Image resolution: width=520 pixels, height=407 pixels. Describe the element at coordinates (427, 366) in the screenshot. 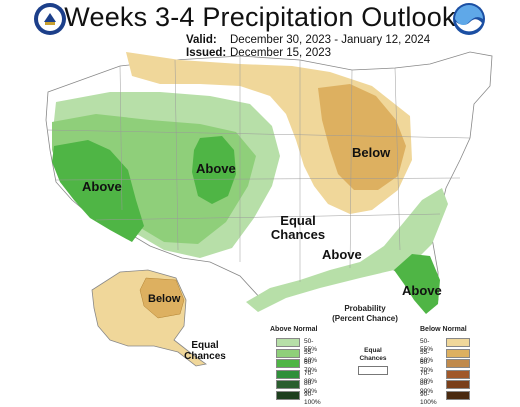

I see `legend-label-below: 60-70%` at that location.